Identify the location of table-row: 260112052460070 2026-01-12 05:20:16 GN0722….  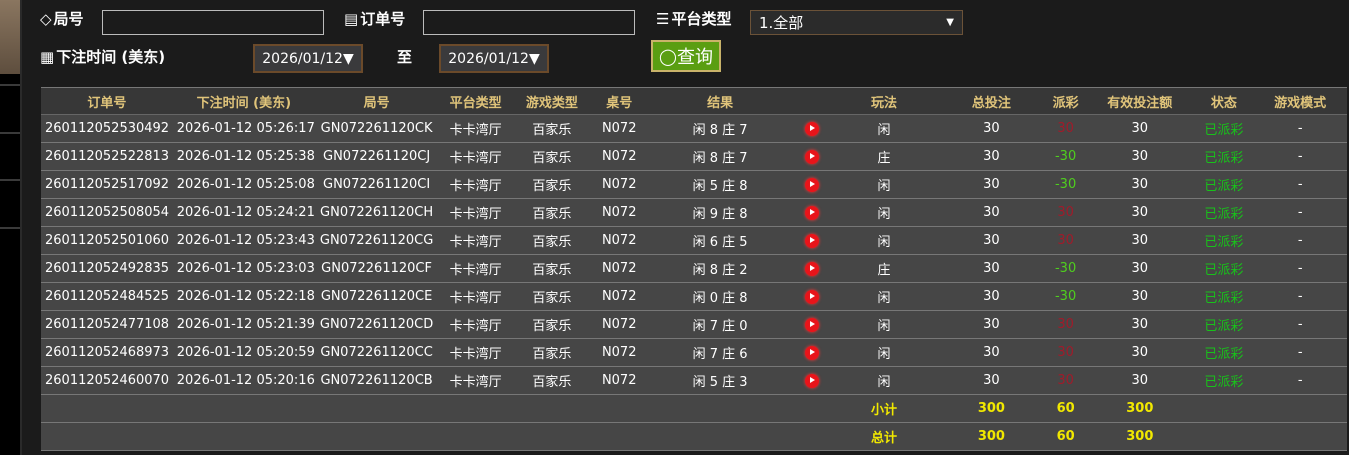
(694, 380).